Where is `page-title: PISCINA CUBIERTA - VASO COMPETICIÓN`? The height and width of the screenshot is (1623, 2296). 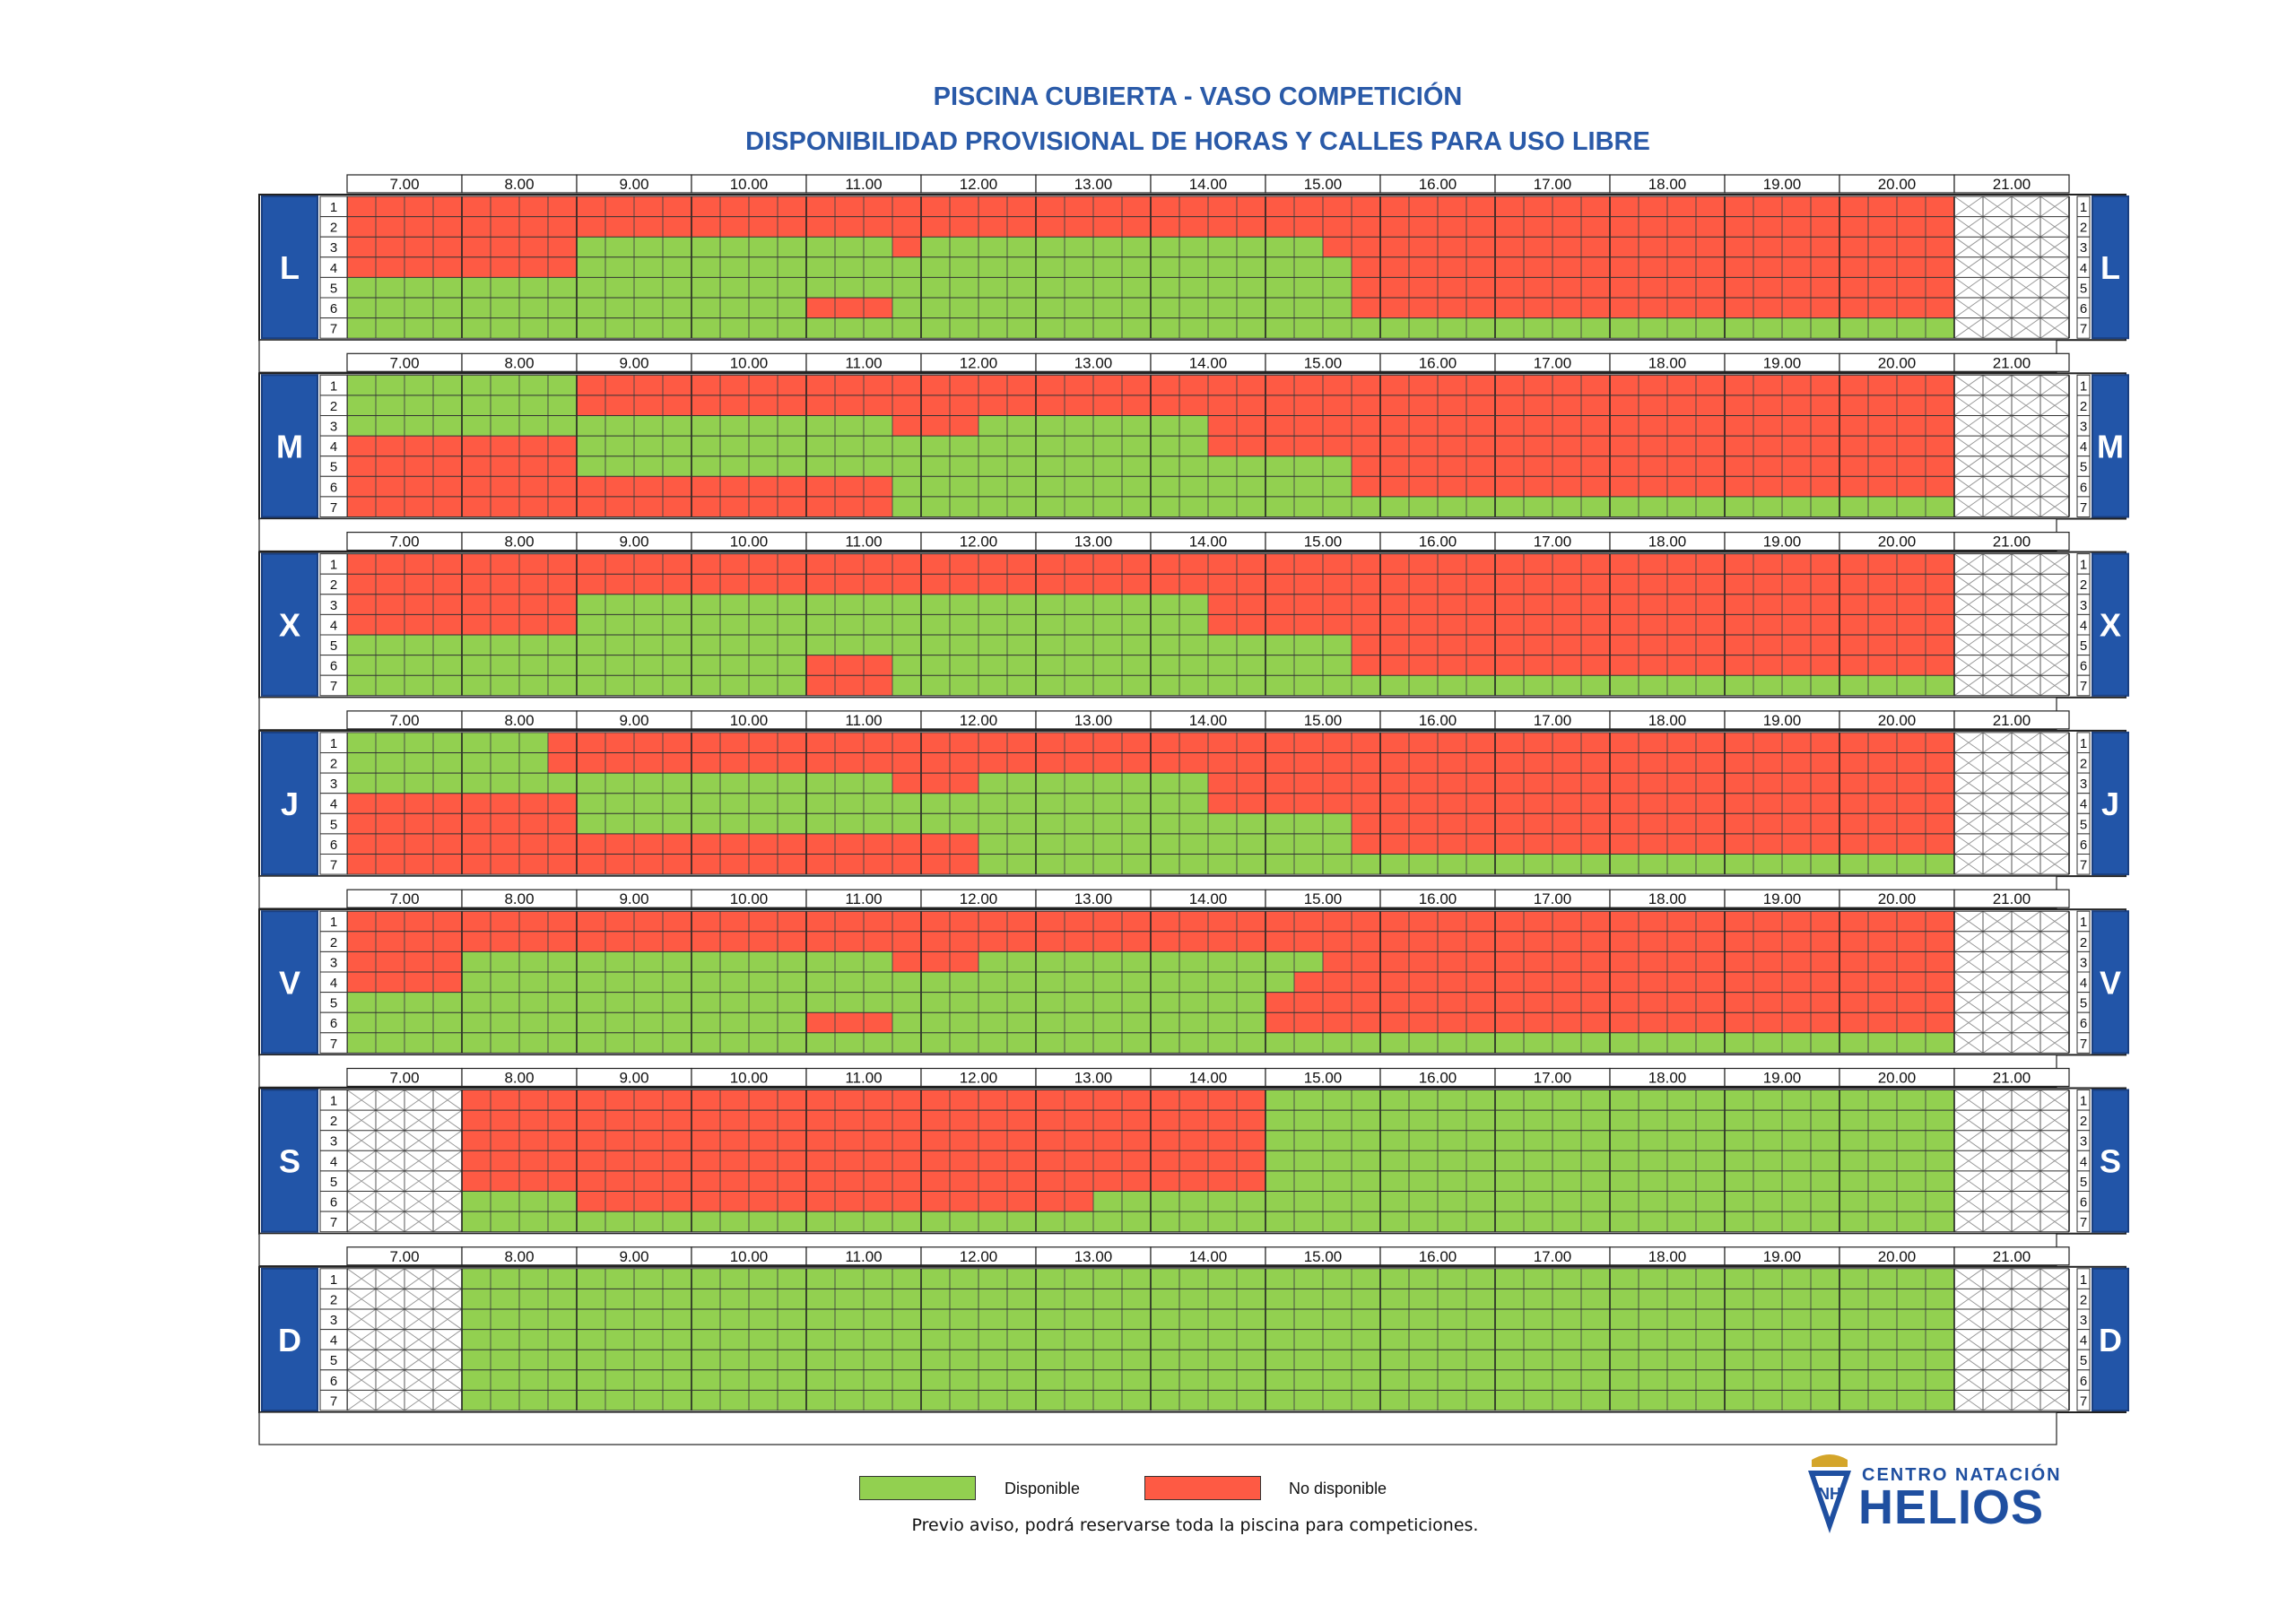
page-title: PISCINA CUBIERTA - VASO COMPETICIÓN is located at coordinates (1198, 96).